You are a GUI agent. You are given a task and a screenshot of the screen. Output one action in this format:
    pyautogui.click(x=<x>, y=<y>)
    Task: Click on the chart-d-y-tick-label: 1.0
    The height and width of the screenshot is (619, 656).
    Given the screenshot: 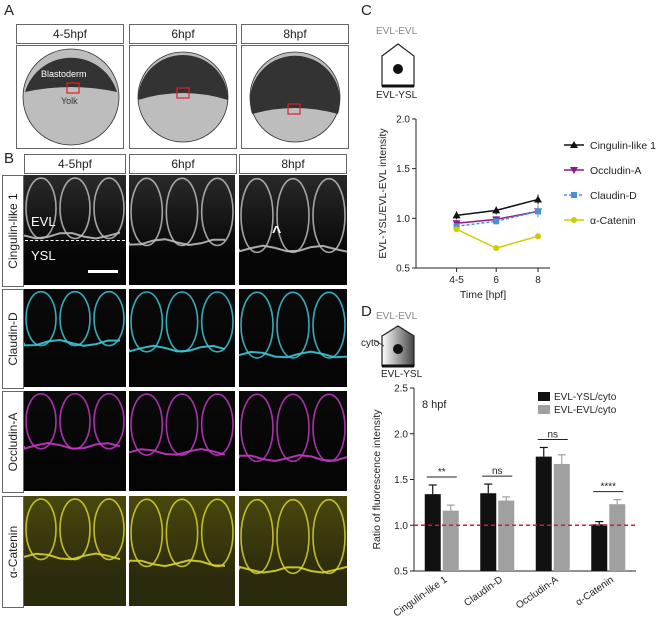 What is the action you would take?
    pyautogui.click(x=401, y=526)
    